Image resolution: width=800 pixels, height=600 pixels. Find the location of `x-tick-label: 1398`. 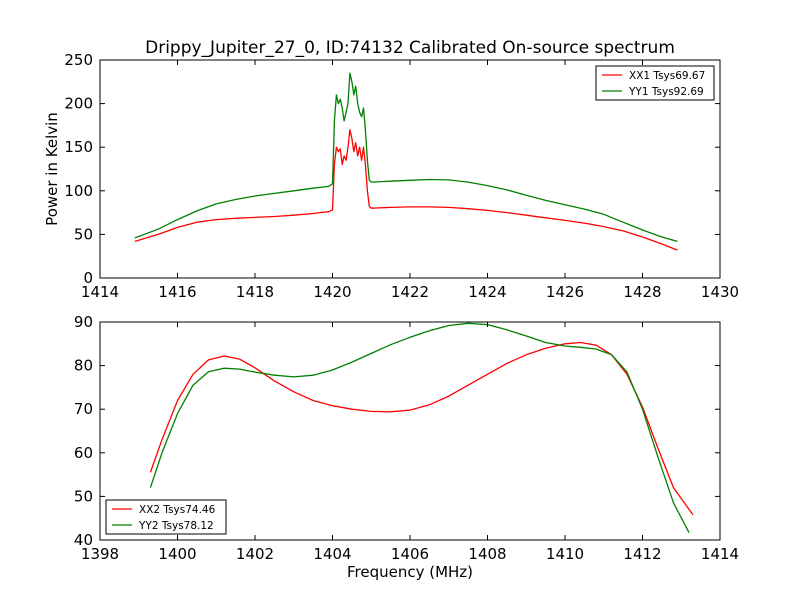

x-tick-label: 1398 is located at coordinates (100, 554).